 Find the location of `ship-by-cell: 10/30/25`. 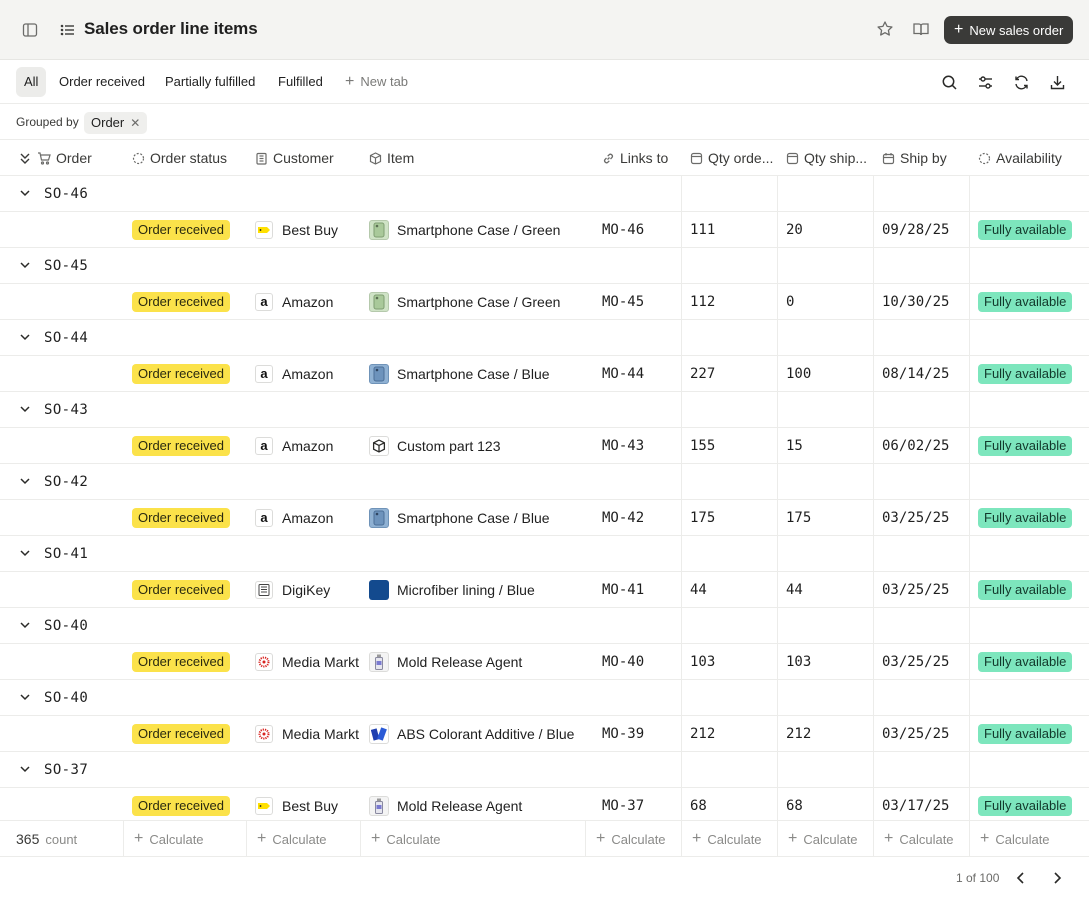

ship-by-cell: 10/30/25 is located at coordinates (915, 302).